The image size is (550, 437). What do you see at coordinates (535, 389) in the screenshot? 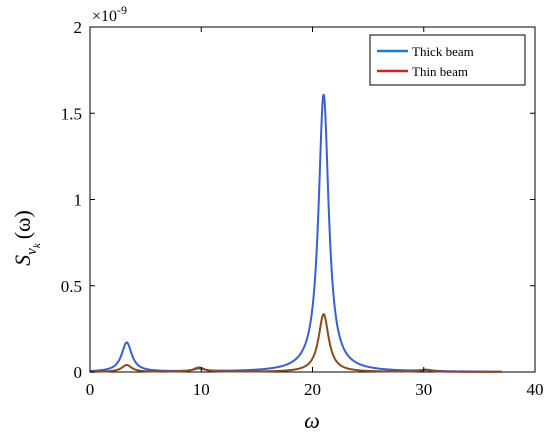
I see `x-tick-label: 40` at bounding box center [535, 389].